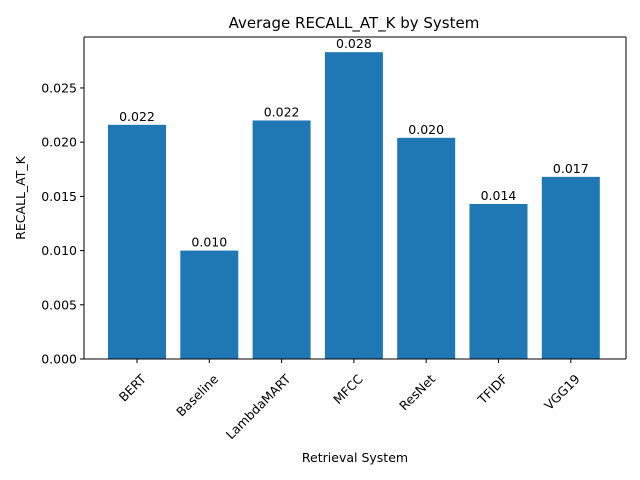 The image size is (640, 480). I want to click on x-tick-label: MFCC, so click(348, 389).